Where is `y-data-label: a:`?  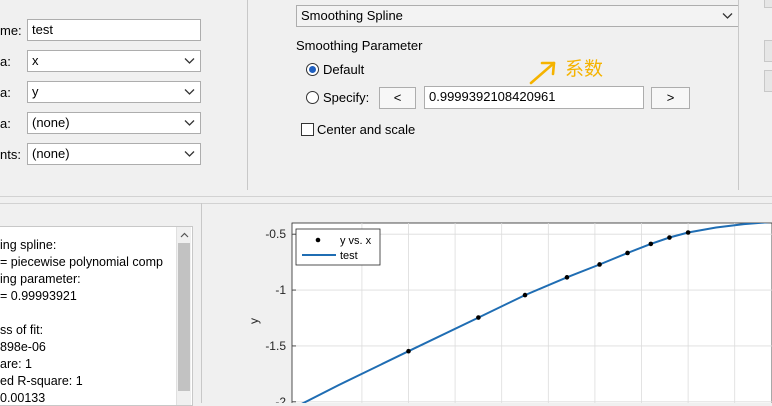 y-data-label: a: is located at coordinates (5, 92).